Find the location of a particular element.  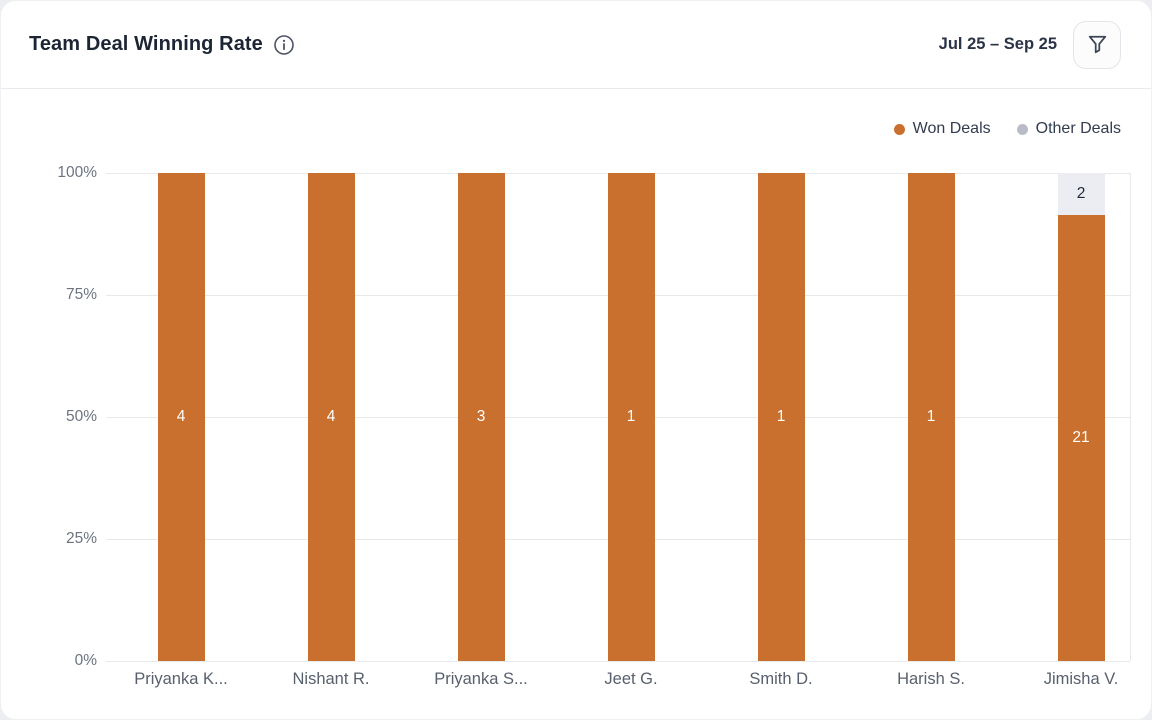

y-tick-label: 50% is located at coordinates (81, 416).